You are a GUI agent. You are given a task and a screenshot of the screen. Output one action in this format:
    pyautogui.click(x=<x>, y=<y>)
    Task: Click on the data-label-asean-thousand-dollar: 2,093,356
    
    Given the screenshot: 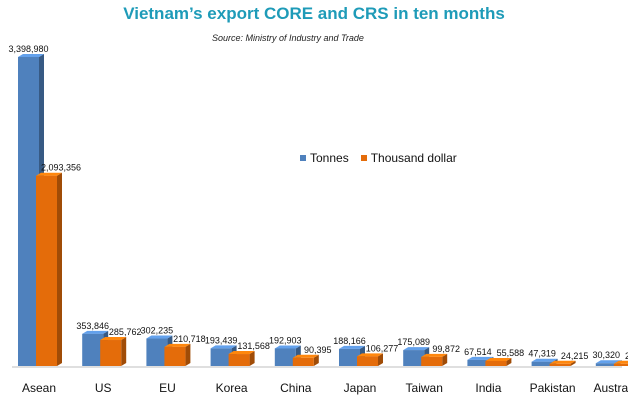 What is the action you would take?
    pyautogui.click(x=61, y=168)
    